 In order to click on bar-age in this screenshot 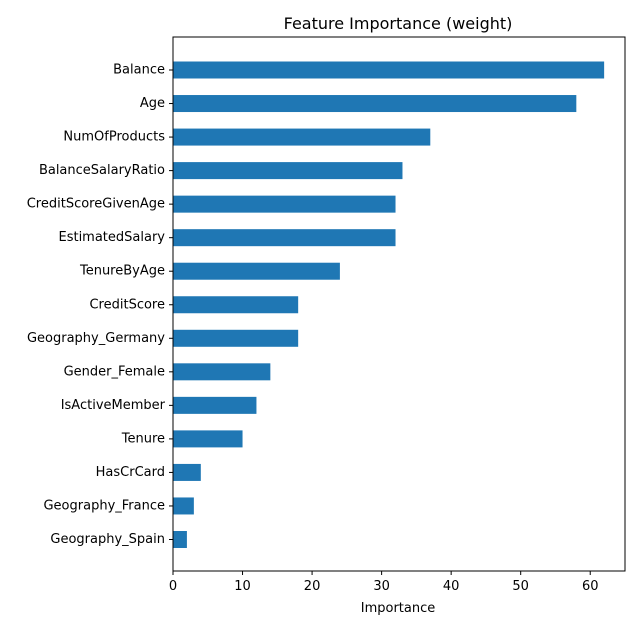, I will do `click(375, 104)`.